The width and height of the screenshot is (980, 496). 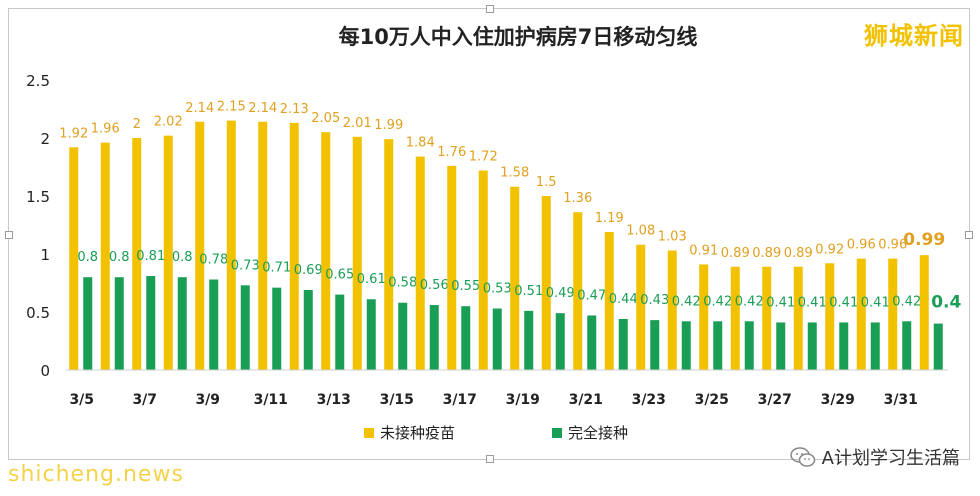 I want to click on data-label-unvaccinated: 1.5, so click(x=546, y=182).